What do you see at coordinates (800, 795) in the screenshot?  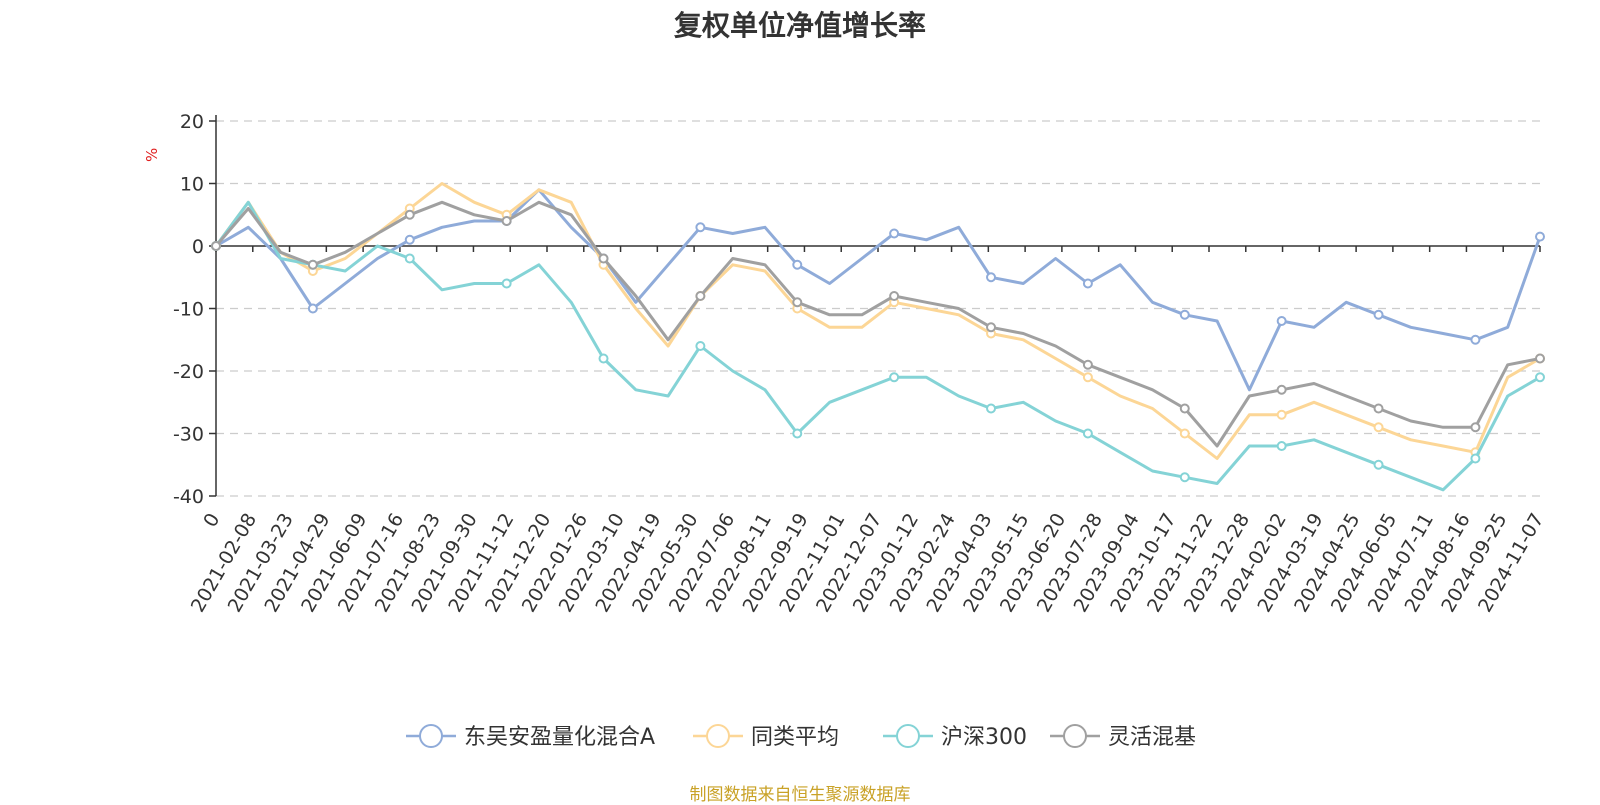 I see `data-source-note: 制图数据来自恒生聚源数据库` at bounding box center [800, 795].